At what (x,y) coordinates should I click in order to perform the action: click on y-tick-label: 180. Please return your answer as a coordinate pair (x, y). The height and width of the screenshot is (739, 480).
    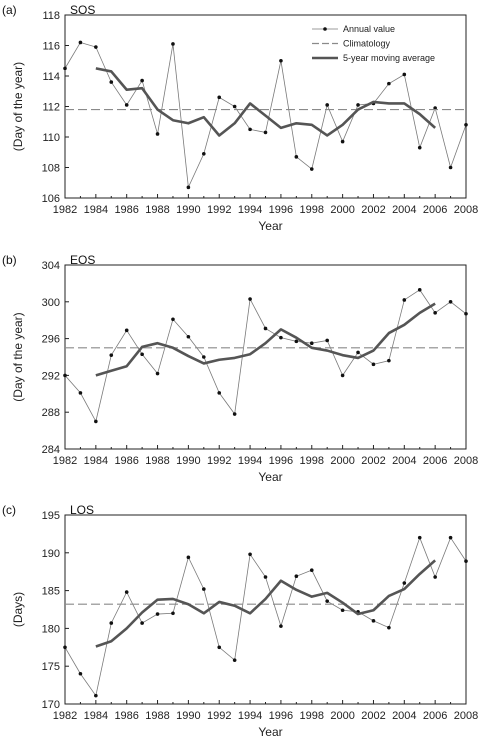
    Looking at the image, I should click on (51, 629).